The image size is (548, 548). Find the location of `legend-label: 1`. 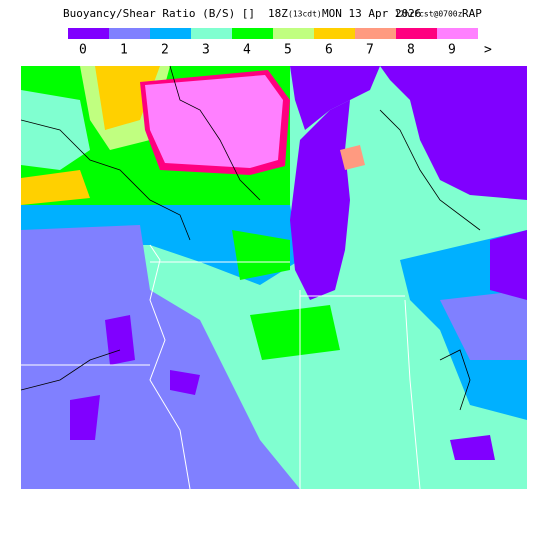

legend-label: 1 is located at coordinates (124, 50).